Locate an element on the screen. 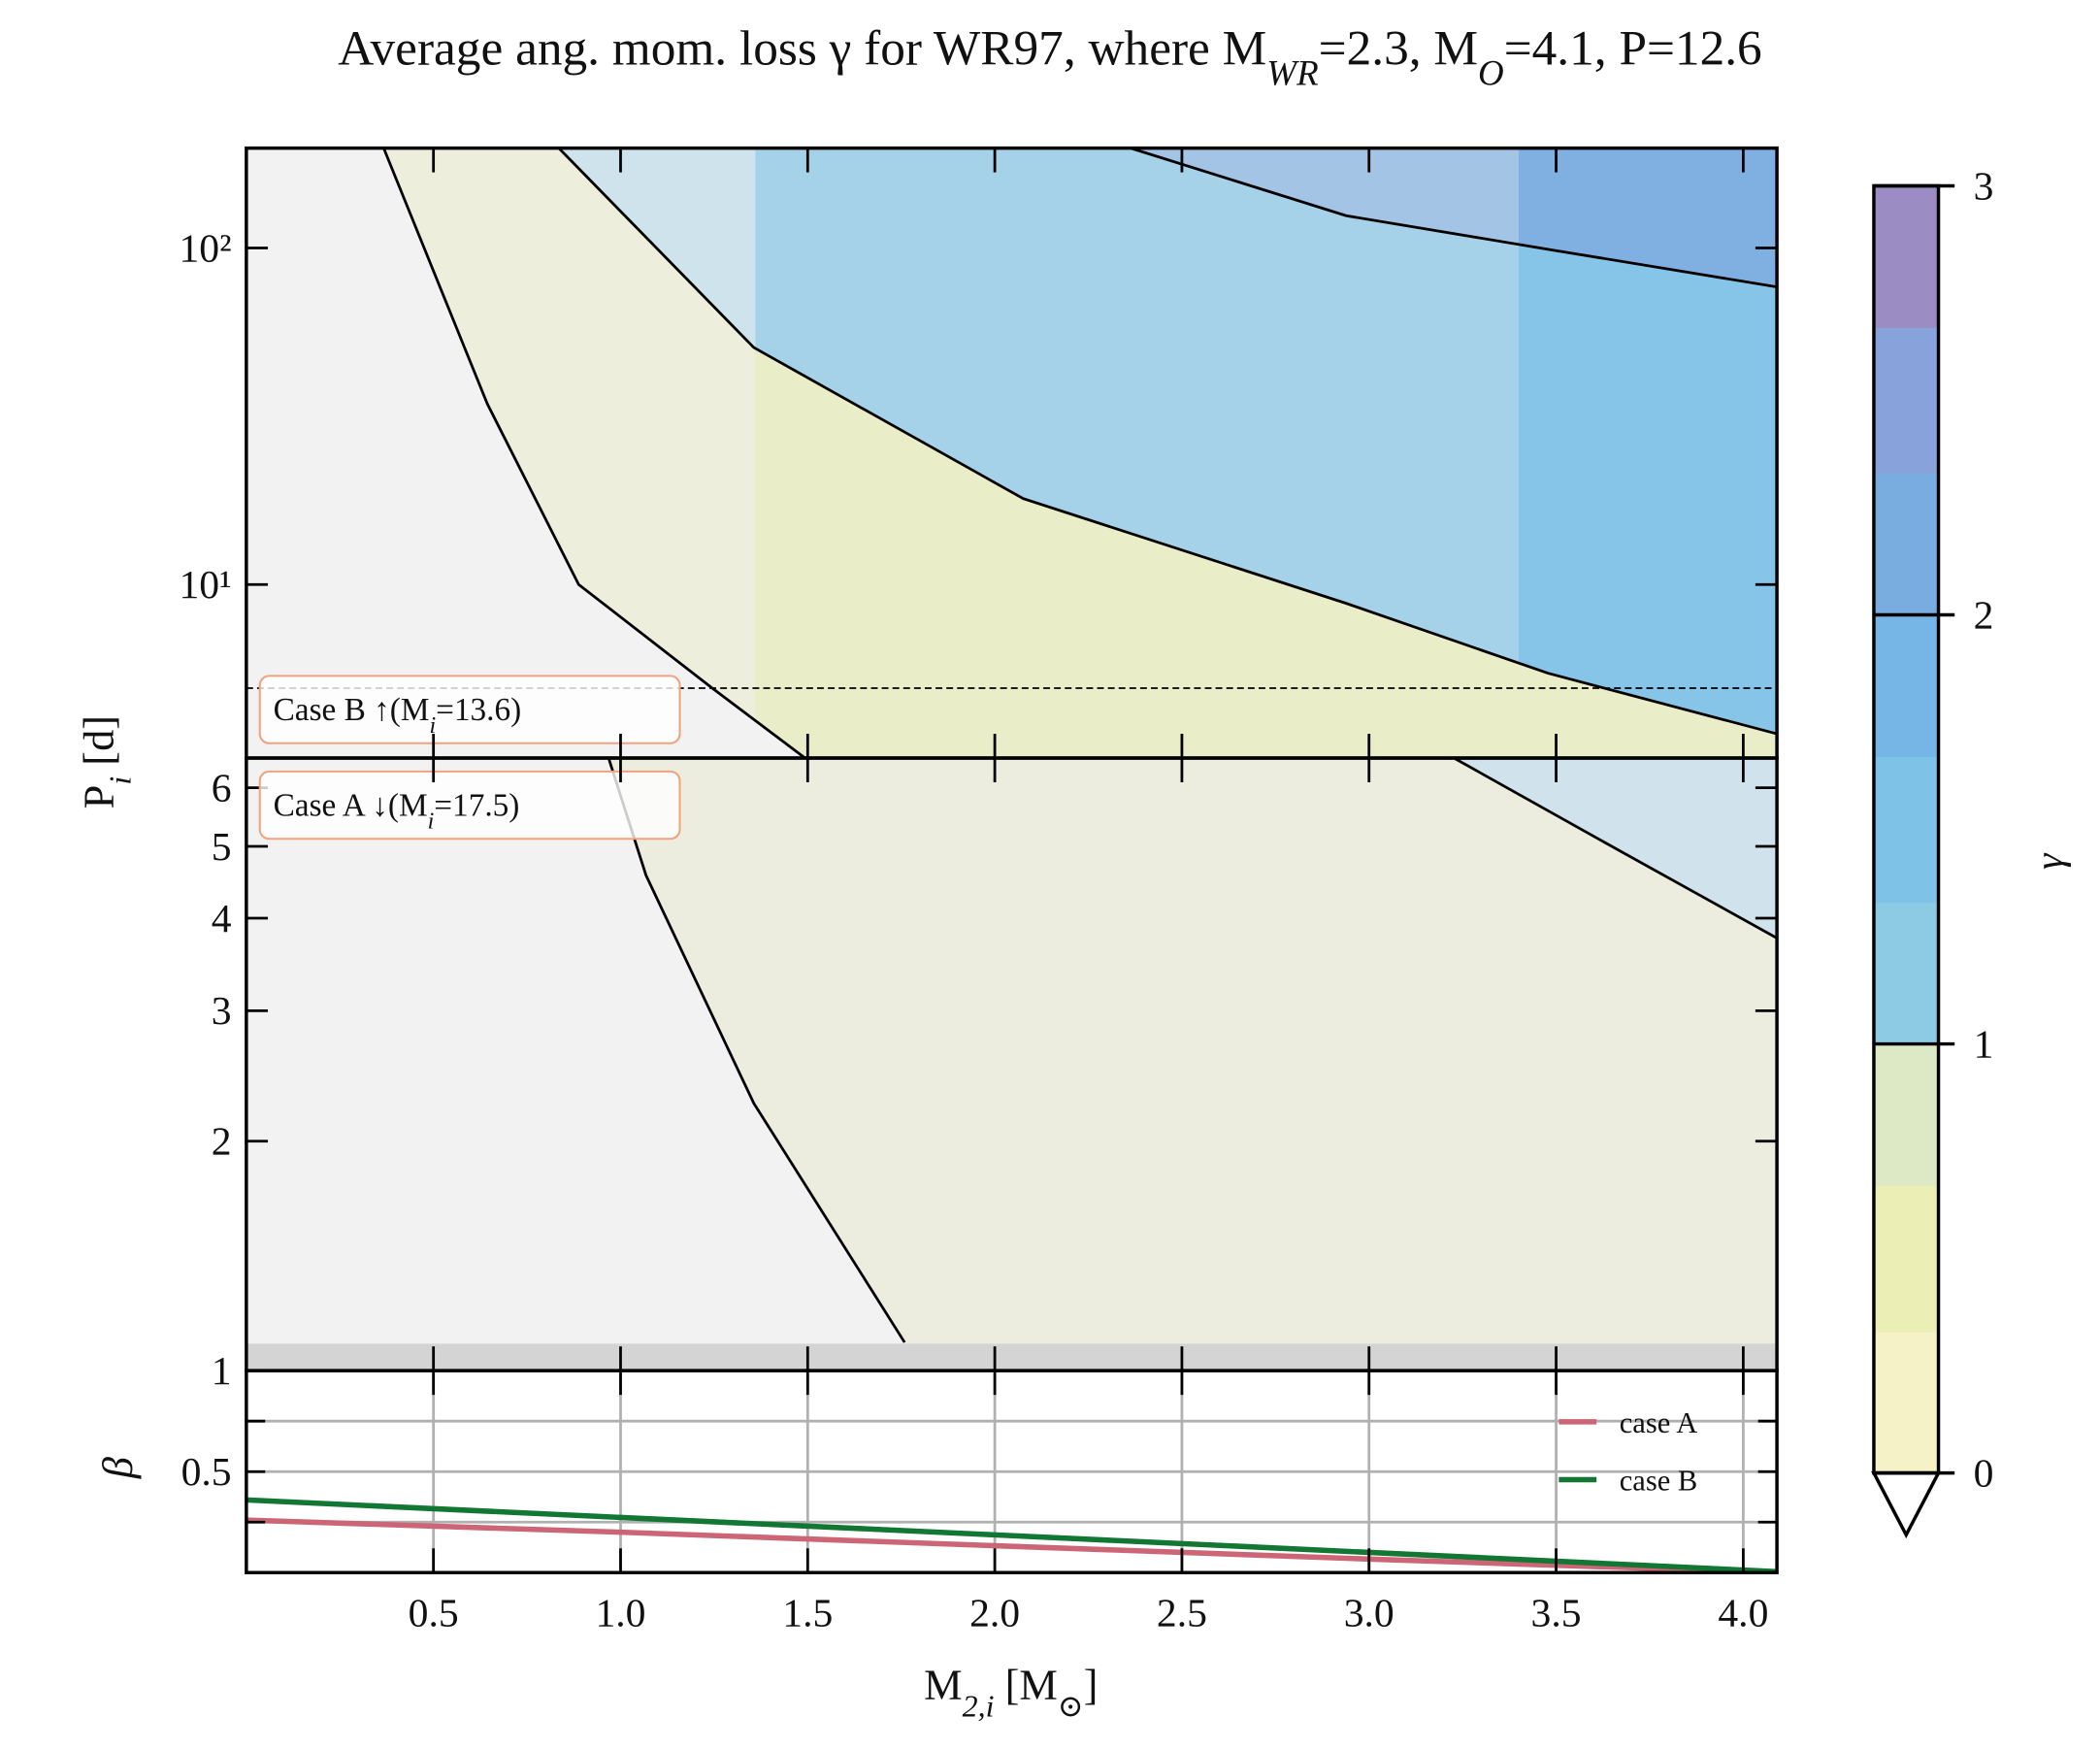 The width and height of the screenshot is (2100, 1749). colorbar-tick-label: 0 is located at coordinates (1984, 1473).